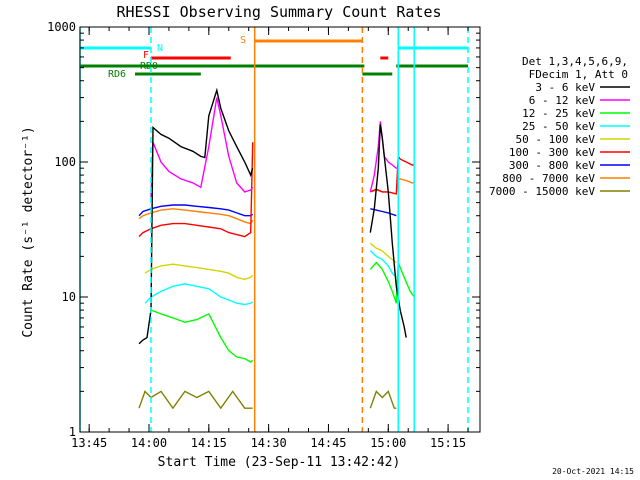 This screenshot has height=480, width=640. Describe the element at coordinates (269, 443) in the screenshot. I see `x-tick-label: 14:30` at that location.